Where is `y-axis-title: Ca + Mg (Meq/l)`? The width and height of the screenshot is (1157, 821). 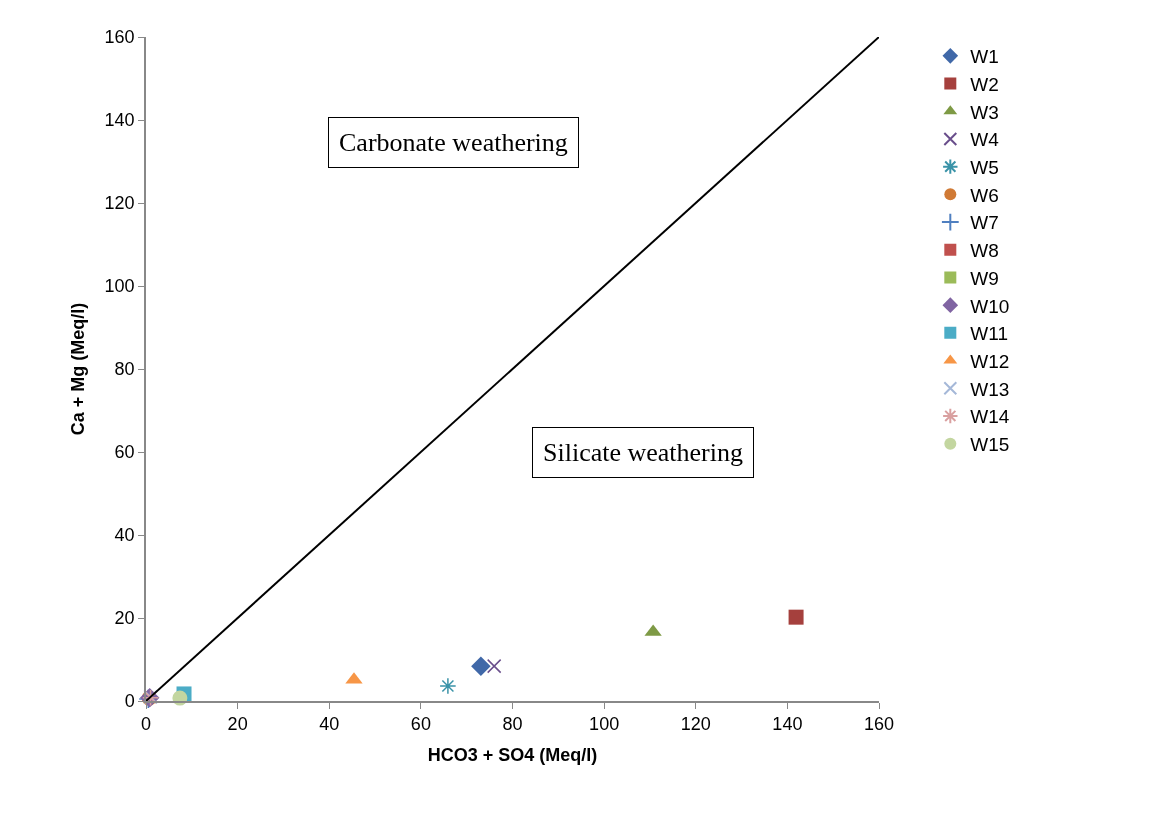
y-axis-title: Ca + Mg (Meq/l) is located at coordinates (78, 369).